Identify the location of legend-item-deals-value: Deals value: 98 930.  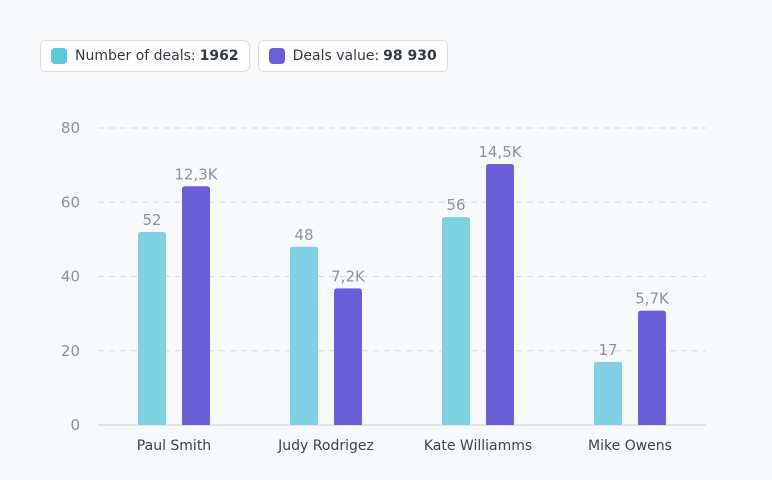
(352, 56).